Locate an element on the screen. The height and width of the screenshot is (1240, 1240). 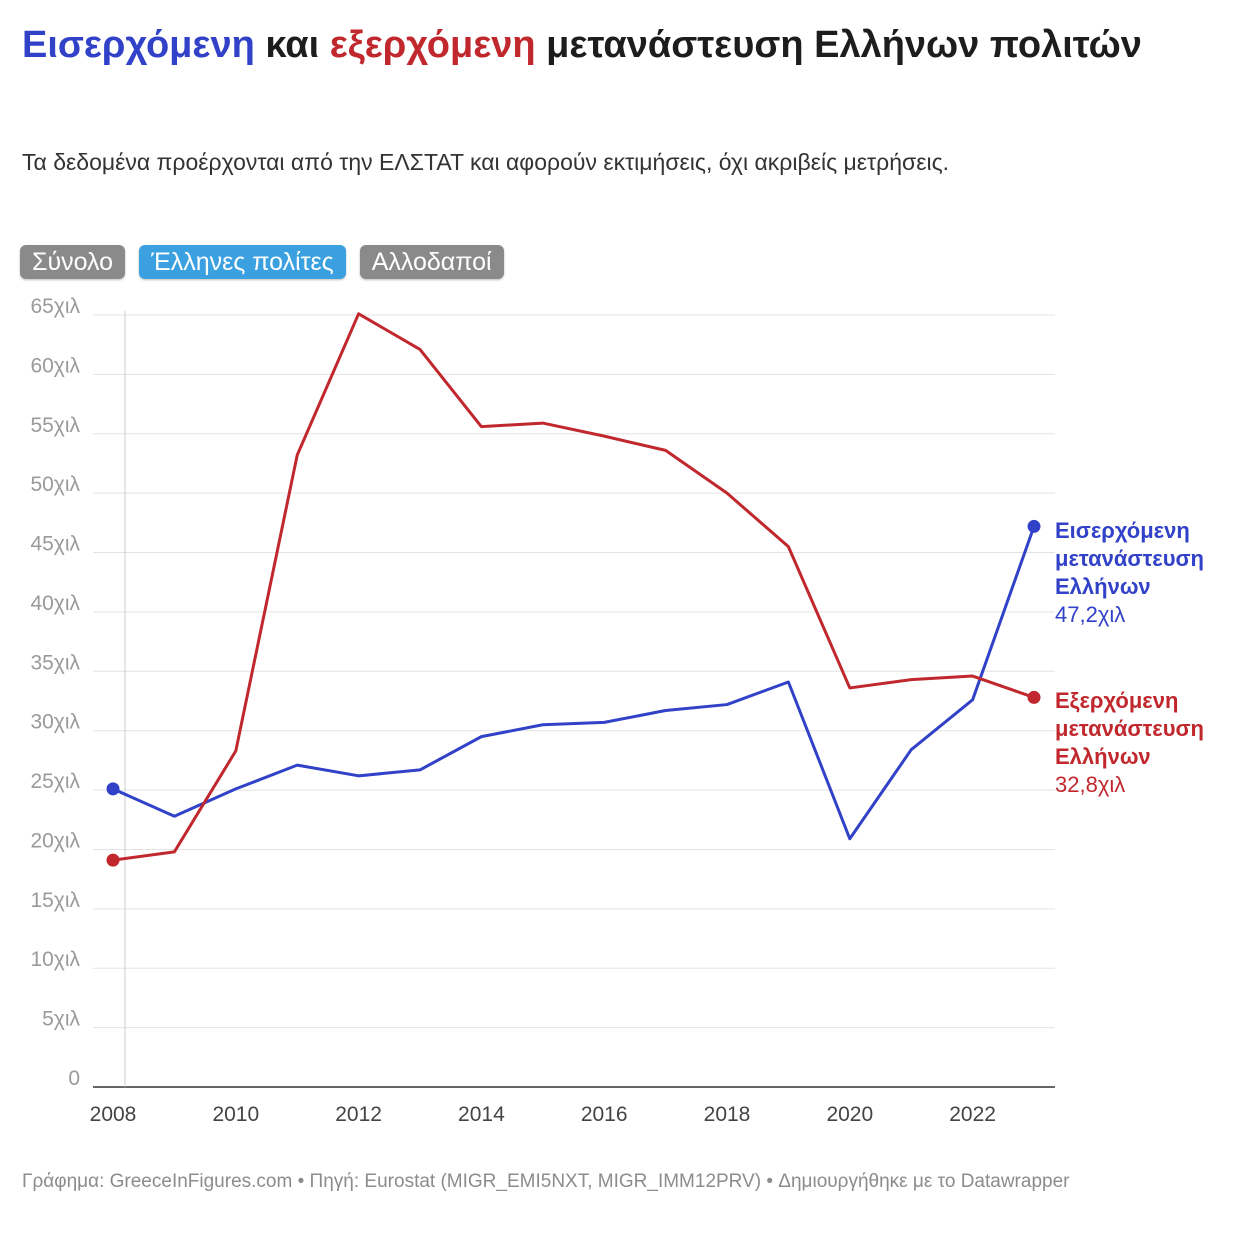
tab-bar: Σύνολο Έλληνες πολίτες Αλλοδαποί is located at coordinates (262, 262).